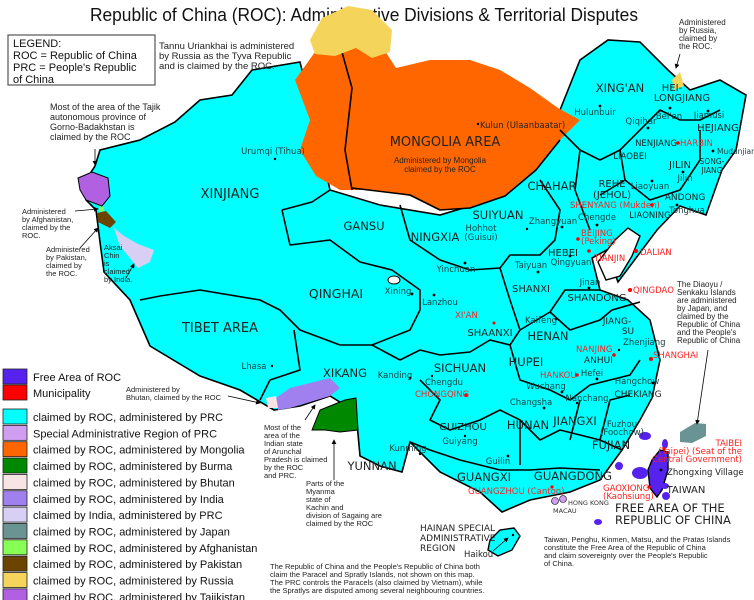 This screenshot has height=600, width=754. I want to click on region-pakistan-administered, so click(106, 219).